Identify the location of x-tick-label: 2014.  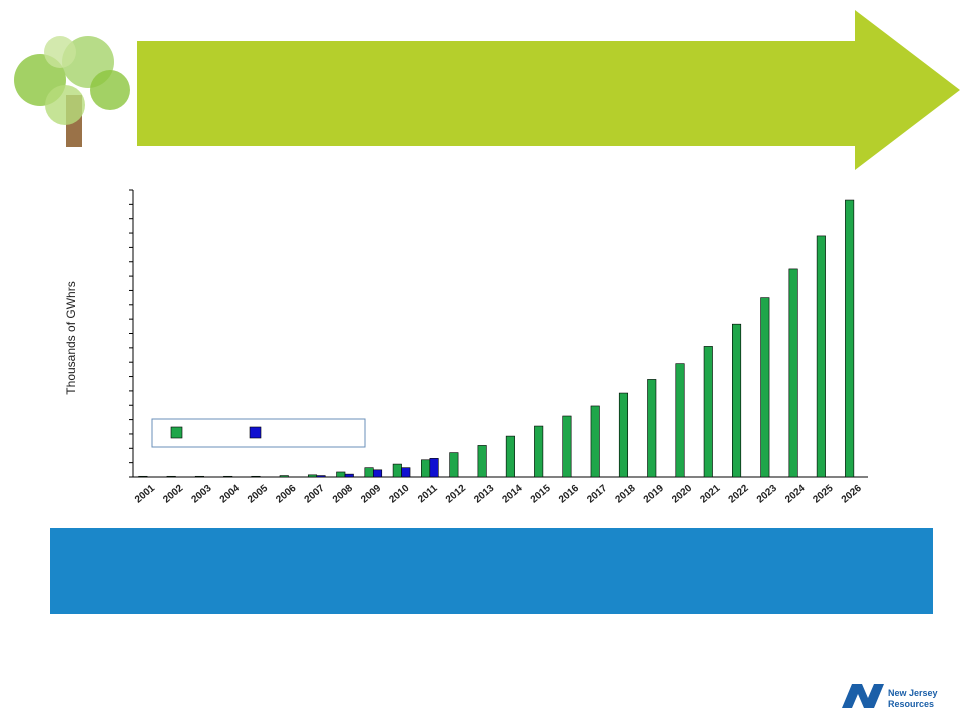
(512, 494).